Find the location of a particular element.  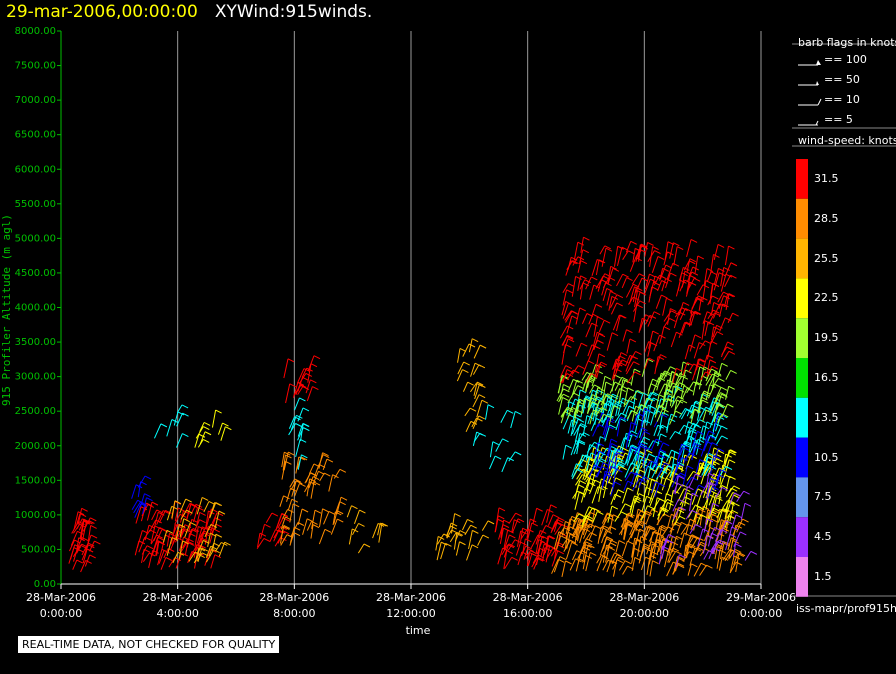

speed-level-label: 25.5 is located at coordinates (826, 258).